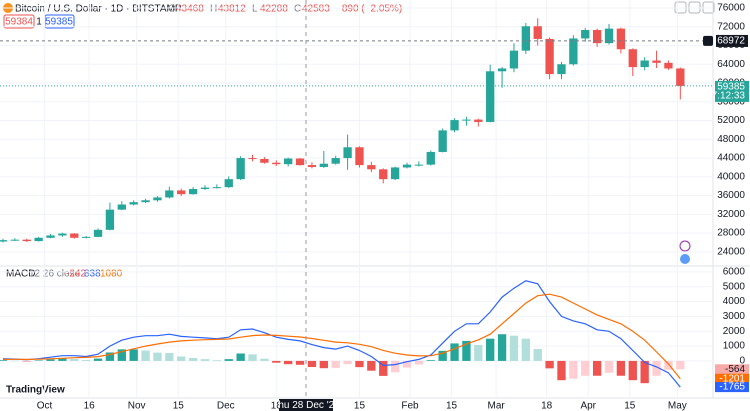 The height and width of the screenshot is (411, 750). What do you see at coordinates (305, 405) in the screenshot?
I see `crosshair-label-bg` at bounding box center [305, 405].